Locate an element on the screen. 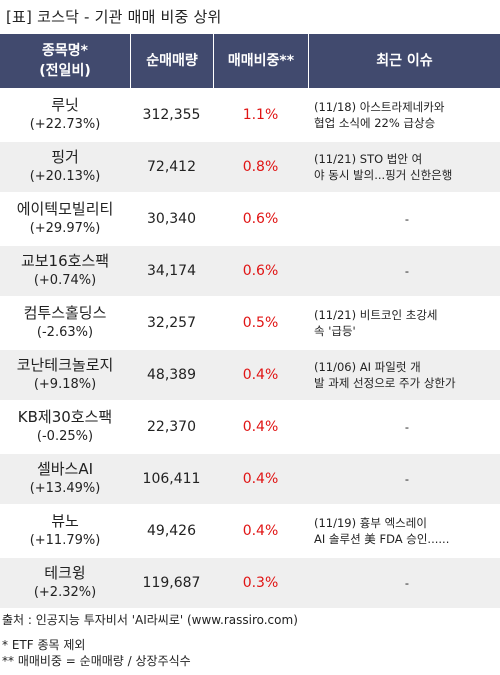 This screenshot has height=675, width=500. issue-line: (11/21) STO 법안 여 is located at coordinates (368, 159).